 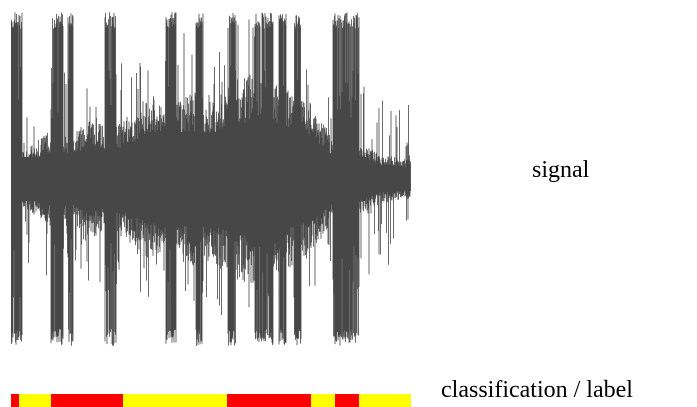 I want to click on classification-strip, so click(x=211, y=400).